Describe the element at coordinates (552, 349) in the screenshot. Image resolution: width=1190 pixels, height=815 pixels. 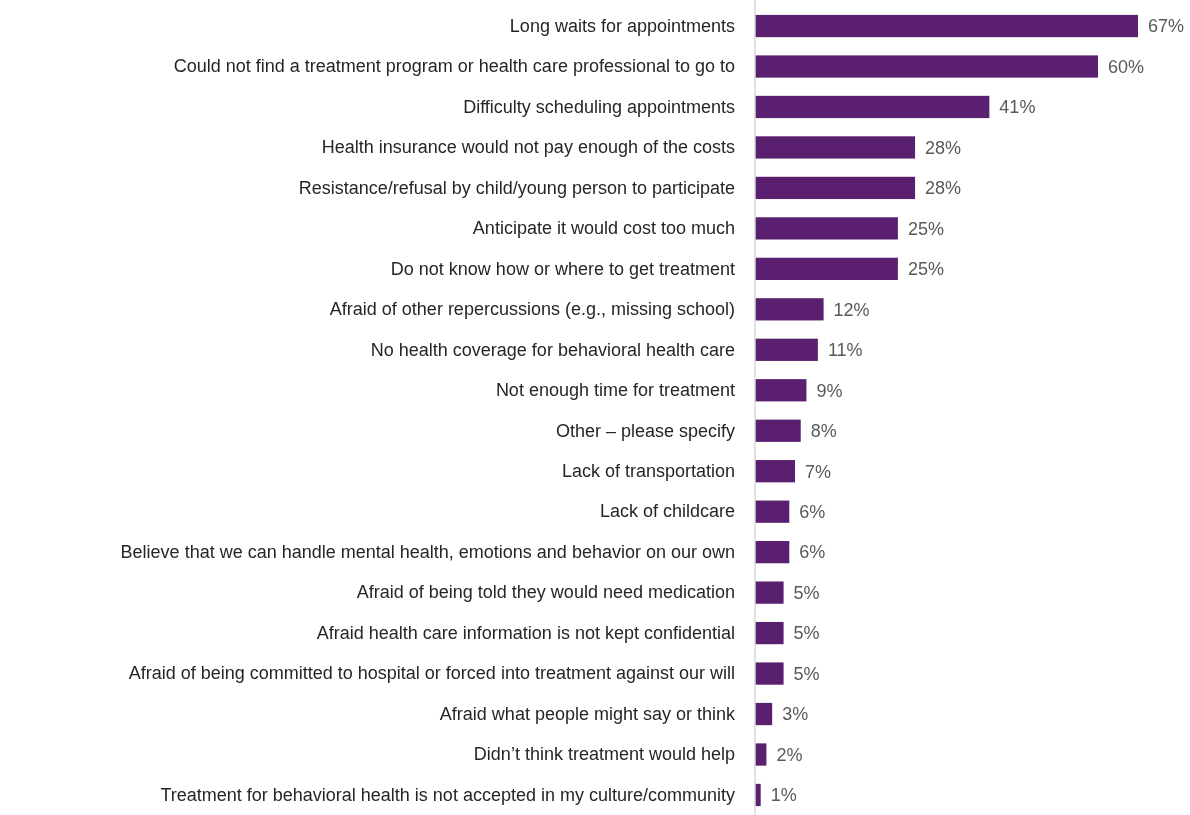
I see `y-tick-label: No health coverage for behavioral health care` at that location.